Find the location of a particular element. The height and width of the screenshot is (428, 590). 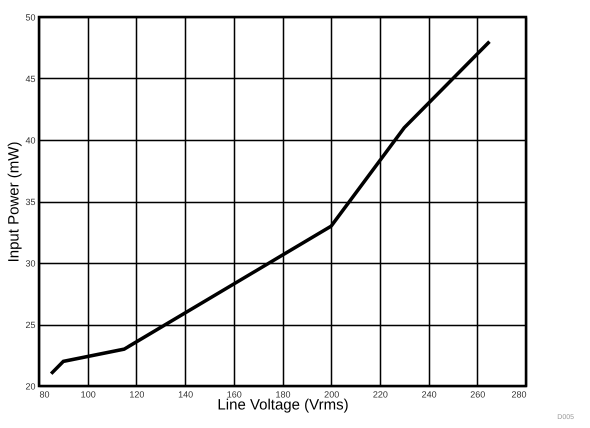

x-tick-label: 80 is located at coordinates (45, 395).